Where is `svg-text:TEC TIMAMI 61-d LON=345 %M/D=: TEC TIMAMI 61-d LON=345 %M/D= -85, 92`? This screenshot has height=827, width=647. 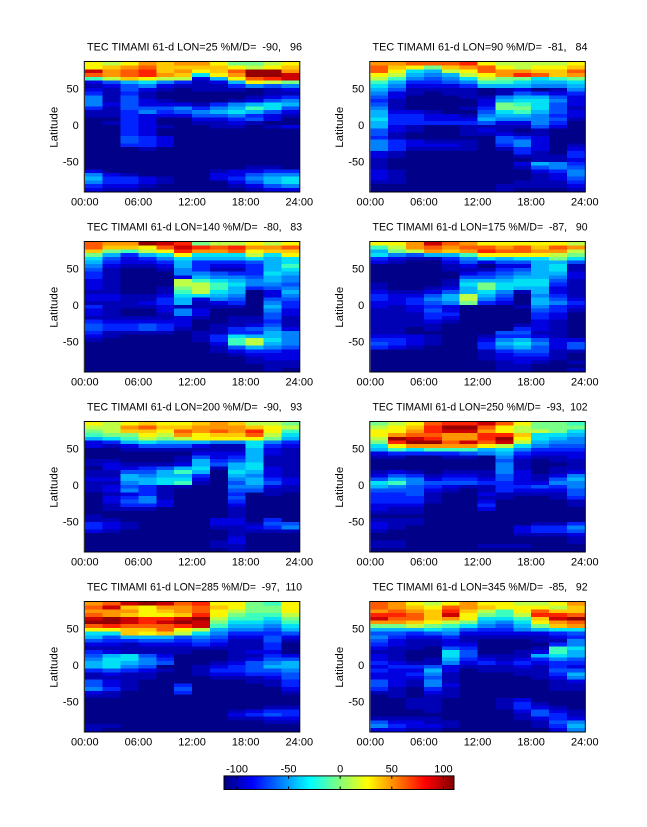
svg-text:TEC TIMAMI 61-d LON=345 %M/D=: TEC TIMAMI 61-d LON=345 %M/D= -85, 92 is located at coordinates (480, 588).